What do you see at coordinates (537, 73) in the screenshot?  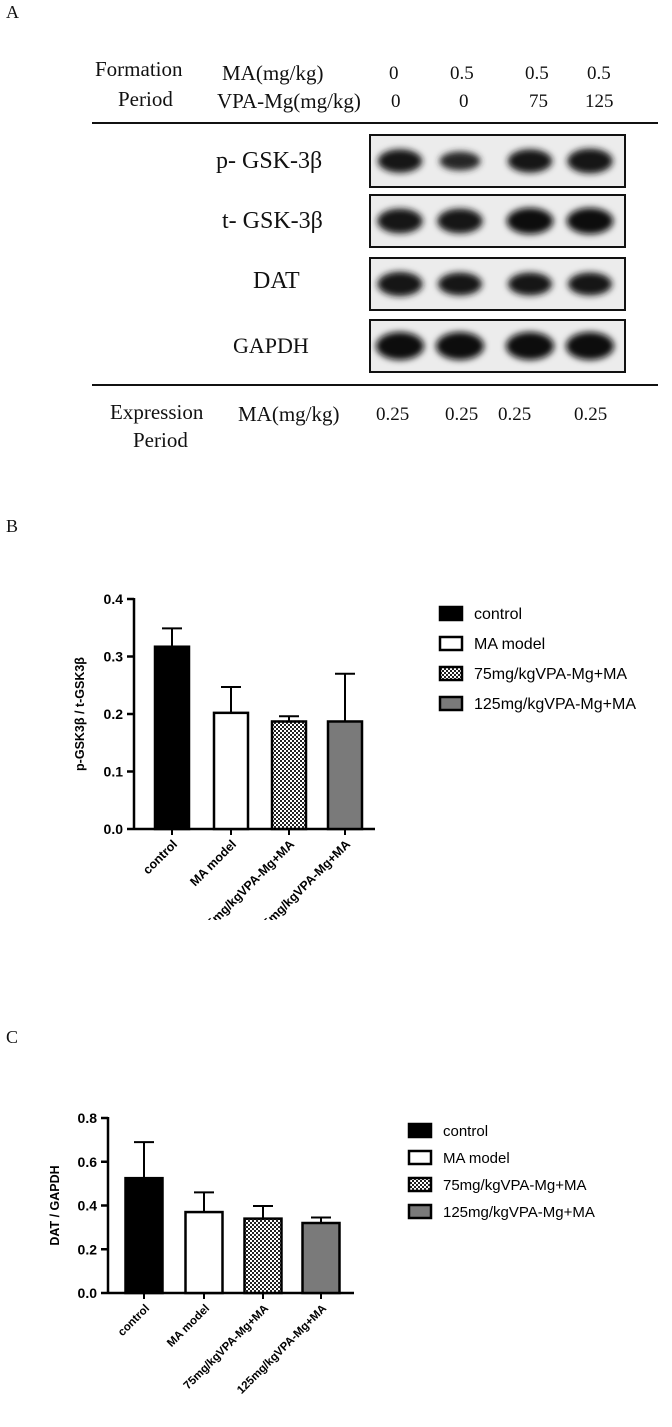 I see `ma-value-lane3: 0.5` at bounding box center [537, 73].